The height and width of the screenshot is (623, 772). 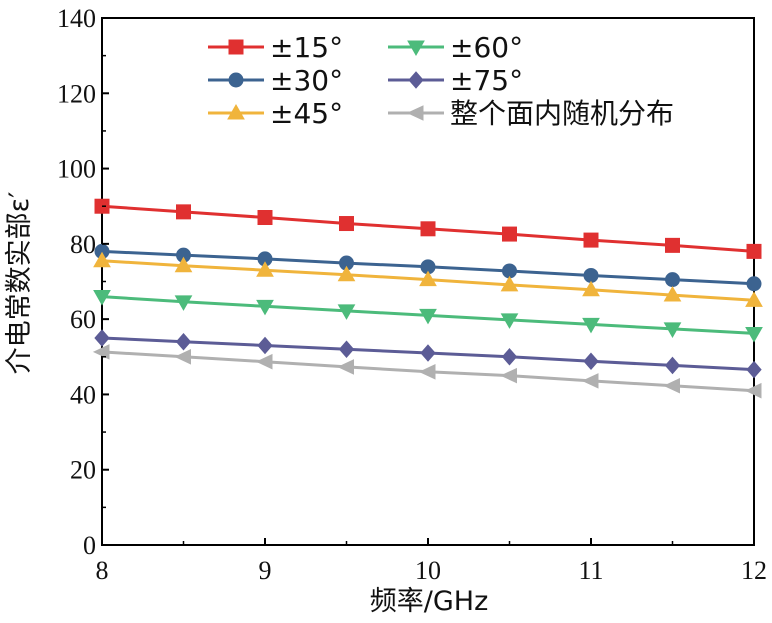 I want to click on legend-label: ±60°, so click(x=486, y=47).